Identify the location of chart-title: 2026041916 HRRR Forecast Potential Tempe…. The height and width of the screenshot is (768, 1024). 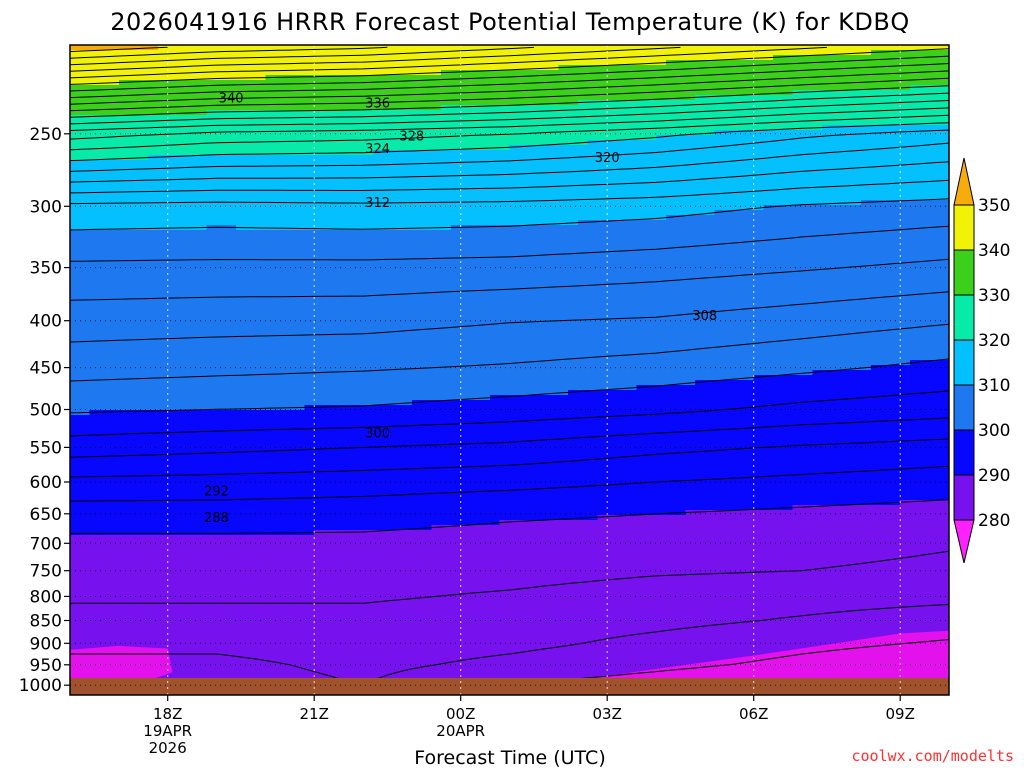
(509, 22).